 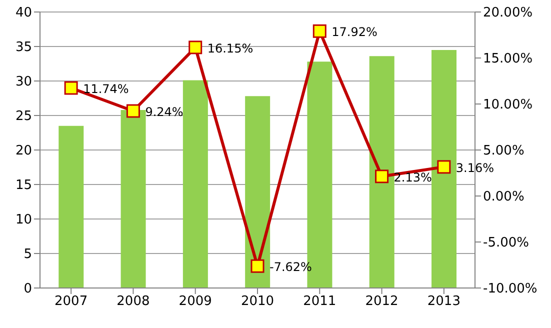 What do you see at coordinates (506, 243) in the screenshot?
I see `y2-tick-label: -5.00%` at bounding box center [506, 243].